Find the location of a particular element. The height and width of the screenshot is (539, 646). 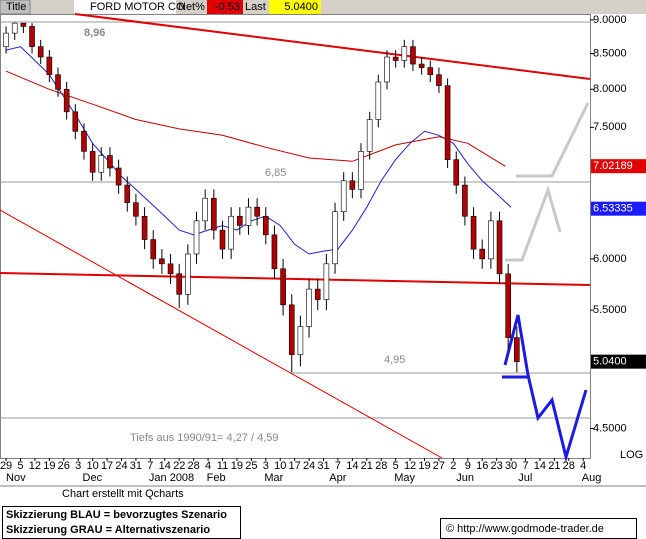

x-tick-label: 27 is located at coordinates (439, 466).